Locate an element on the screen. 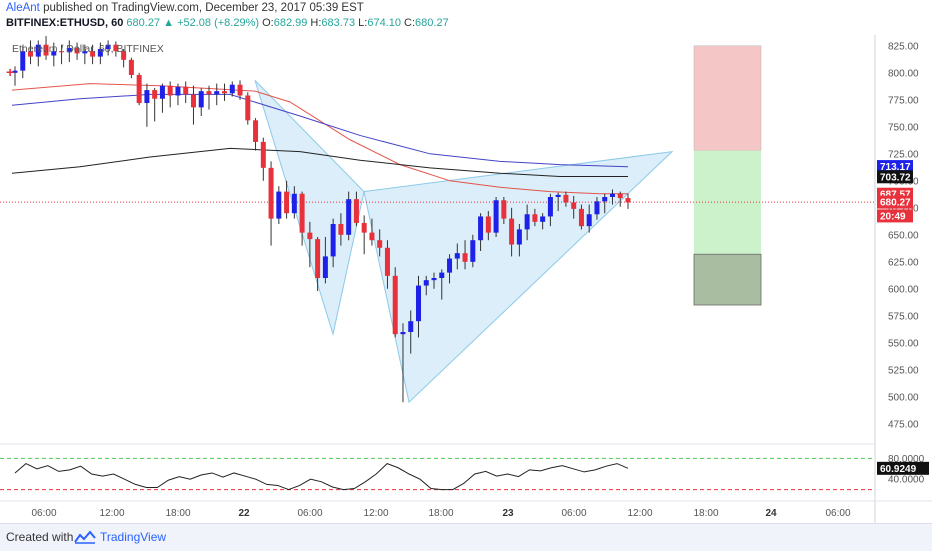 This screenshot has width=932, height=551. price-label-text: 713.17 is located at coordinates (895, 167).